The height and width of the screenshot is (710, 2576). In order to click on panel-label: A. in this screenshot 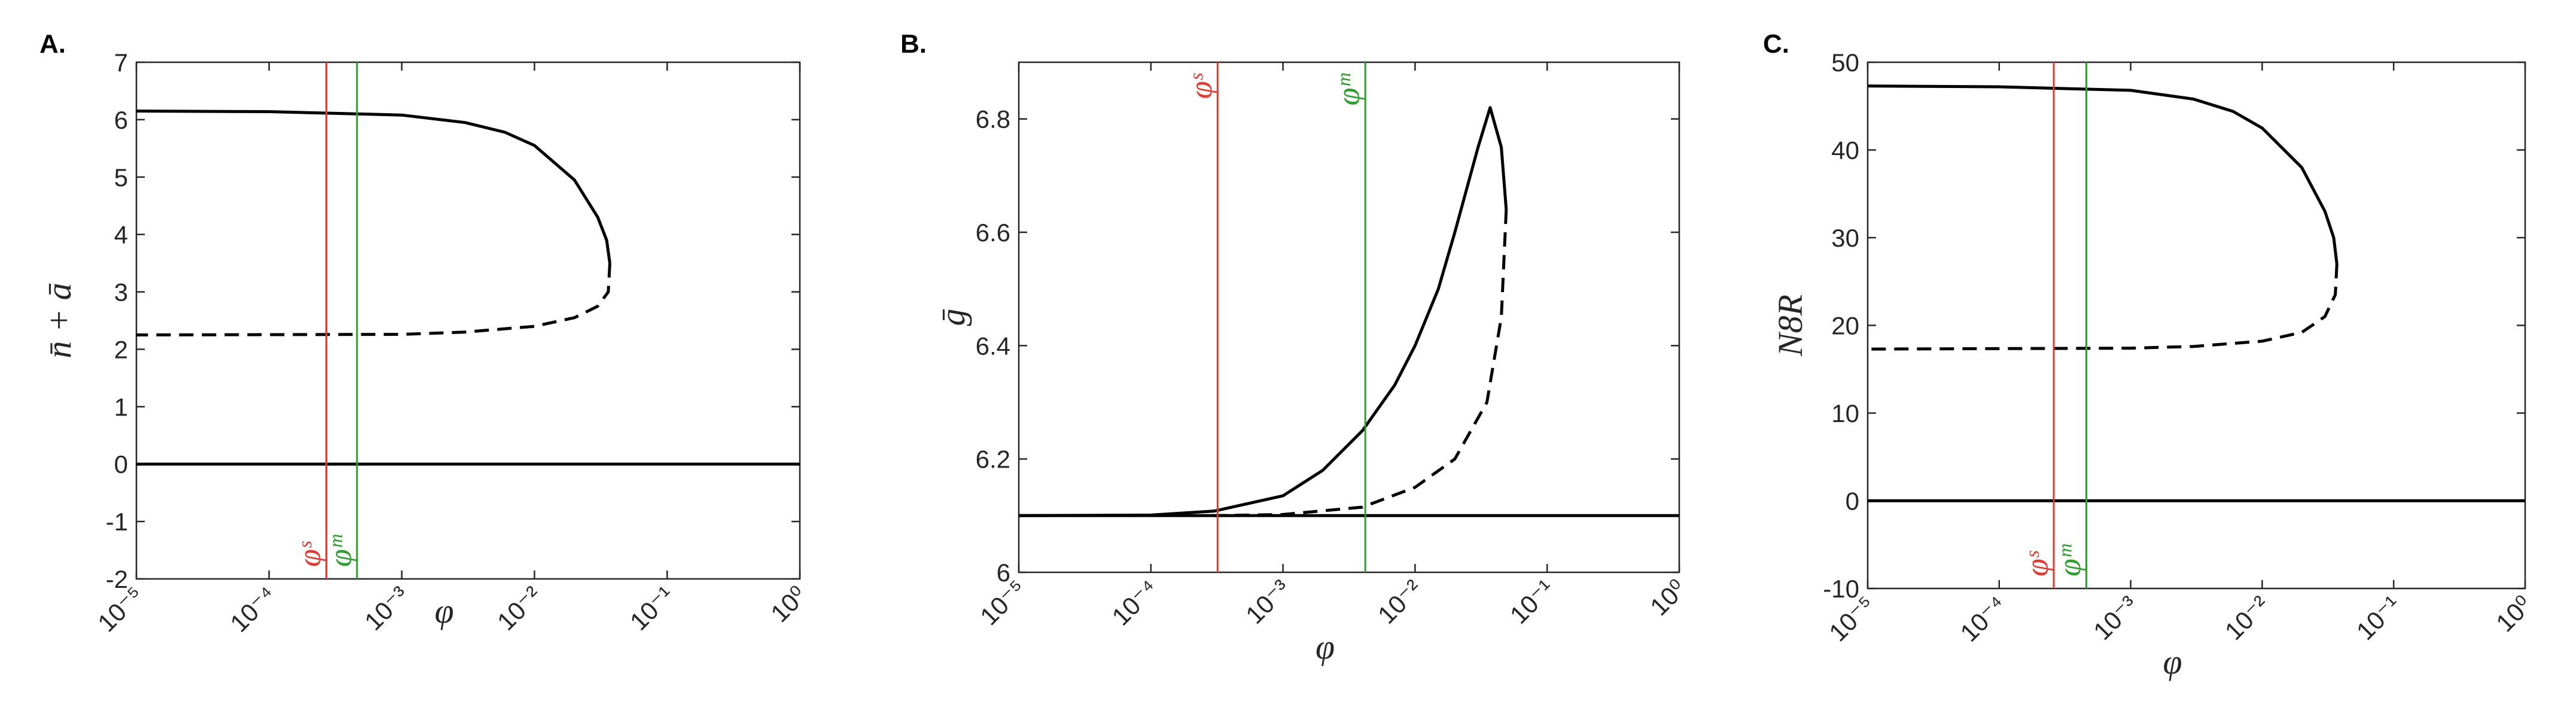, I will do `click(52, 44)`.